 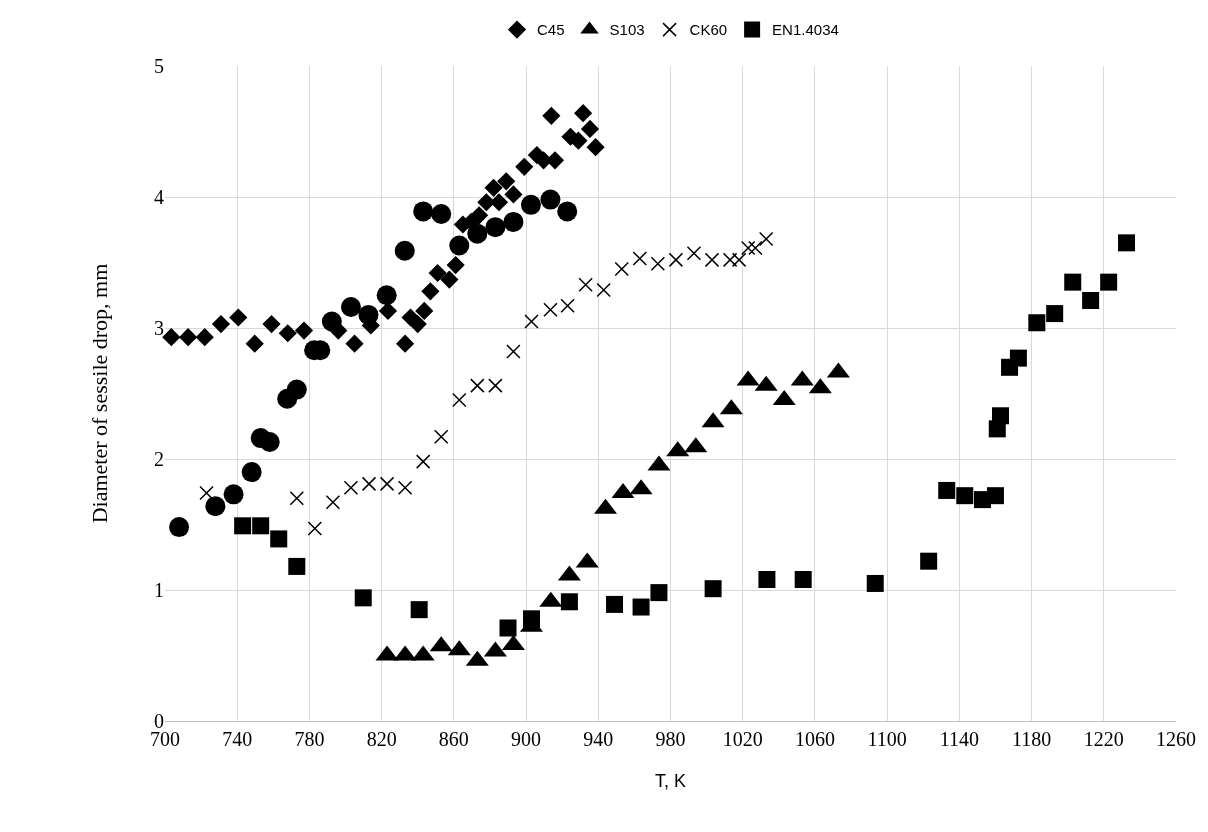 I want to click on legend-label: C45, so click(x=551, y=30).